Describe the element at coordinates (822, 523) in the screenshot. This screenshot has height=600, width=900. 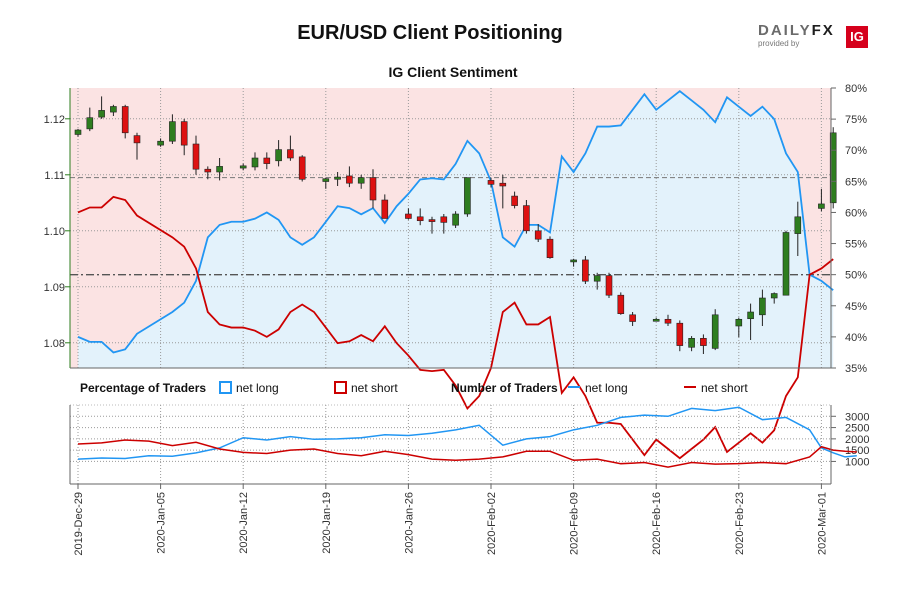
I see `x-tick-label: 2020-Mar-01` at that location.